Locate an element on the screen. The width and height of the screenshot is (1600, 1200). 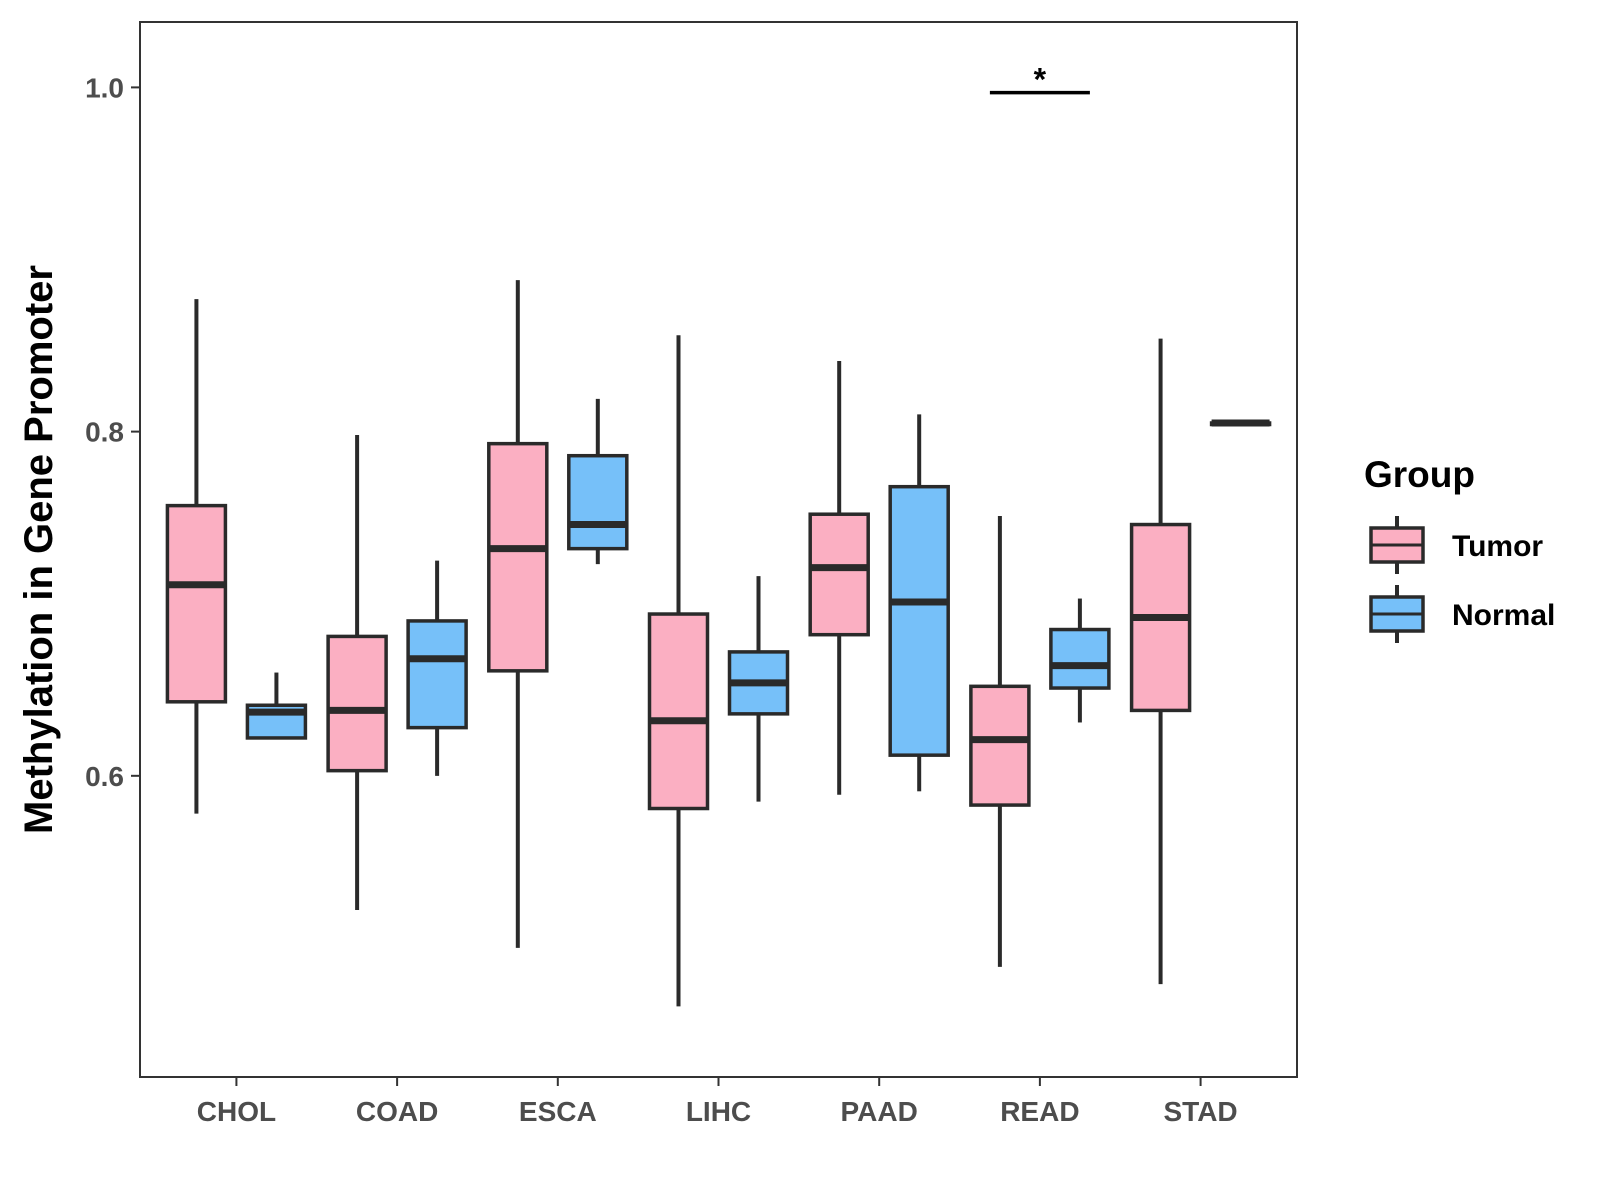
x-tick-label: COAD is located at coordinates (397, 1111).